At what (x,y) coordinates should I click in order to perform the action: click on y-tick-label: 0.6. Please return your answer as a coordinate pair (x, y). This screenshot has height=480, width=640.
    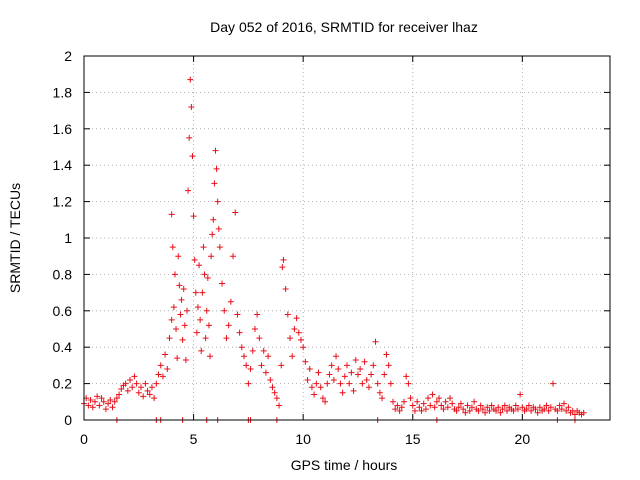
    Looking at the image, I should click on (63, 311).